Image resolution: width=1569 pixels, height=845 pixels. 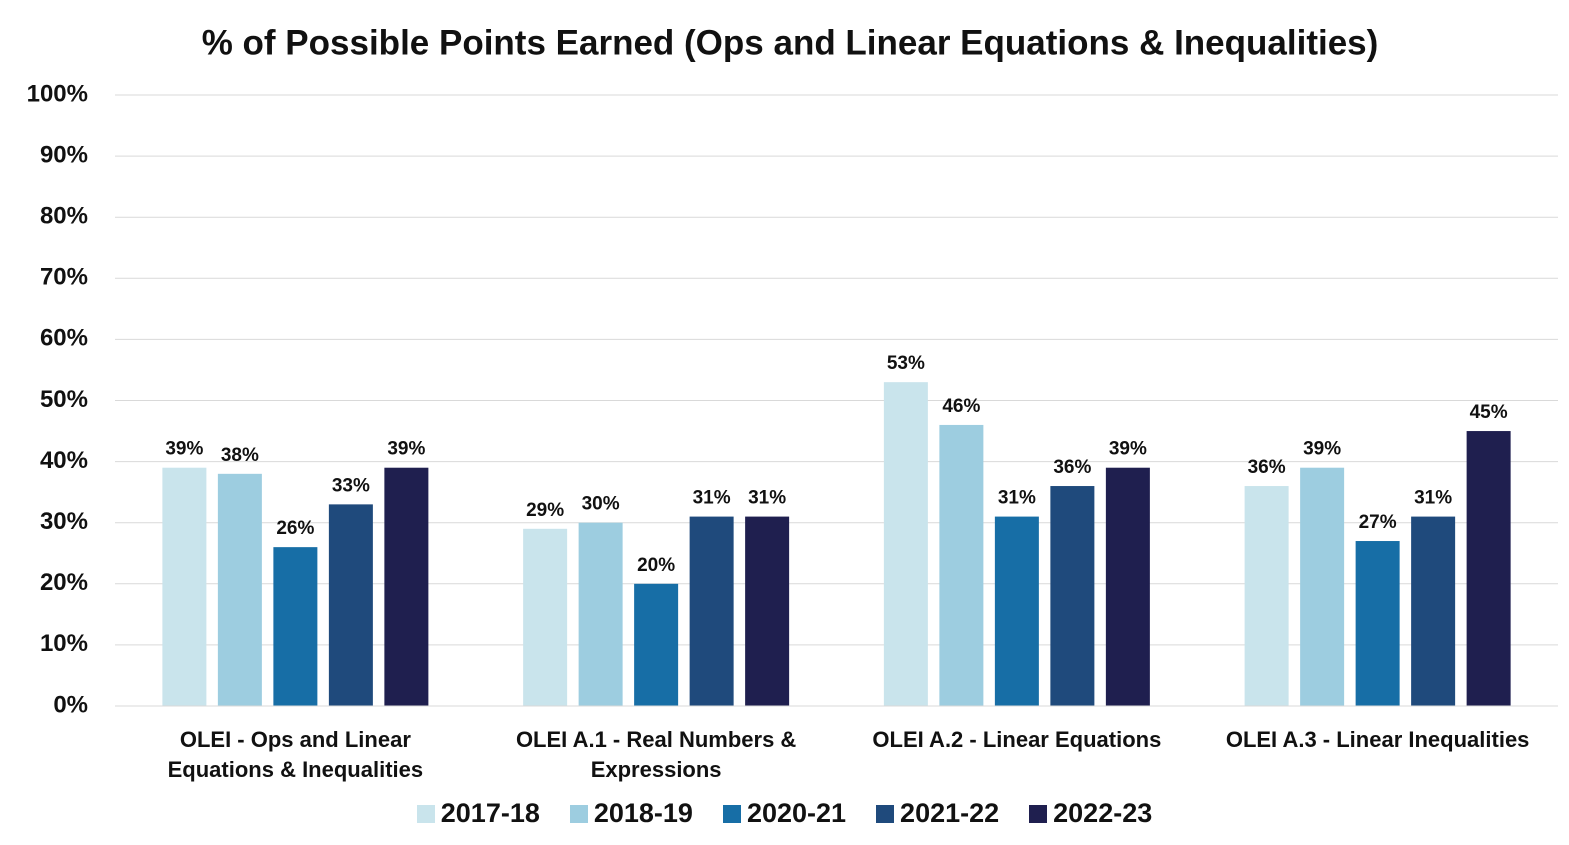 I want to click on legend-item: 2018-19, so click(x=631, y=813).